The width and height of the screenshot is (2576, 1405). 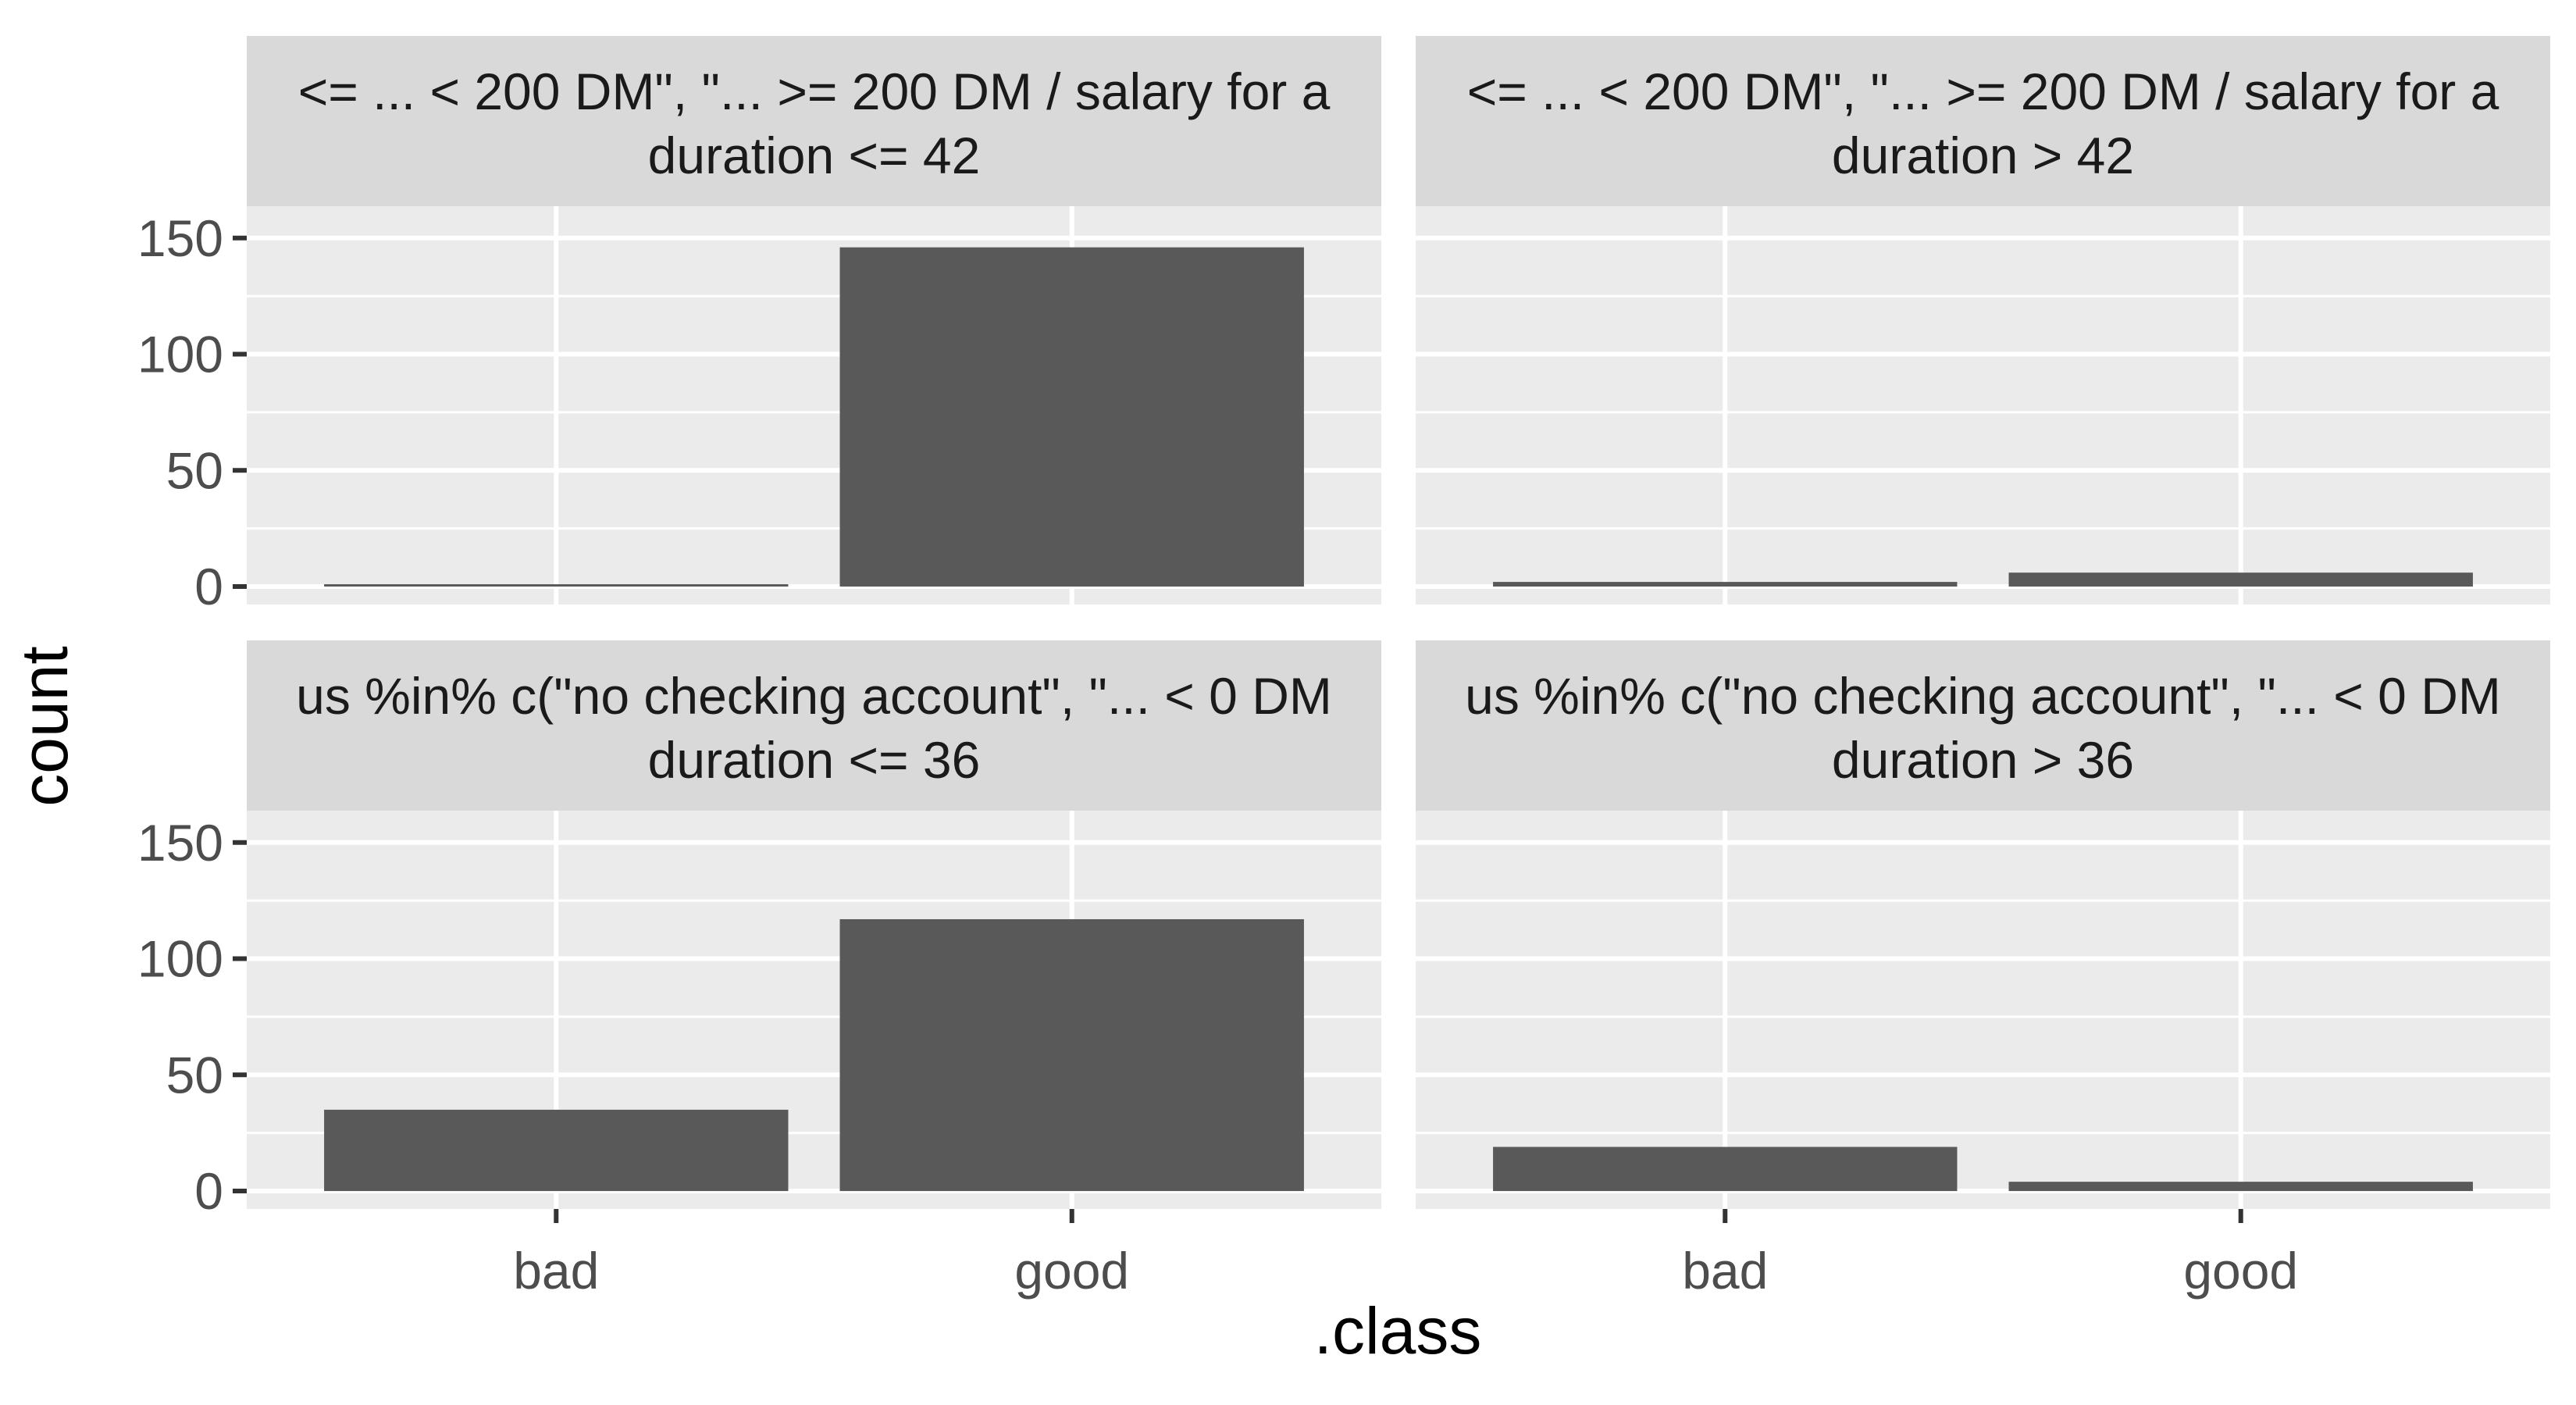 What do you see at coordinates (44, 726) in the screenshot?
I see `y-axis-title: count` at bounding box center [44, 726].